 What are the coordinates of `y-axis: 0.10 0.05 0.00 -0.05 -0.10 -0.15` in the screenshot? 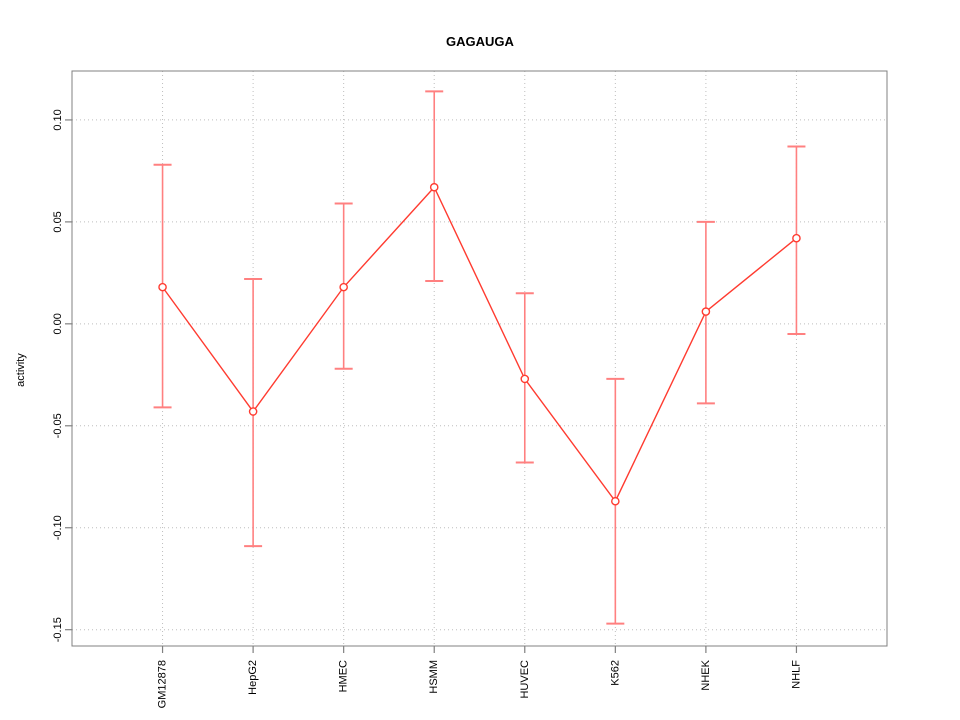 It's located at (62, 375).